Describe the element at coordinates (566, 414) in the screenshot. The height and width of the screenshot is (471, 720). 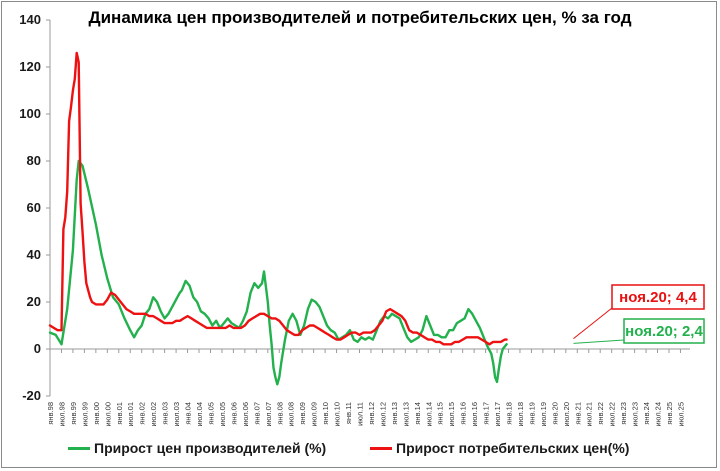
I see `x-tick-label: июл.20` at that location.